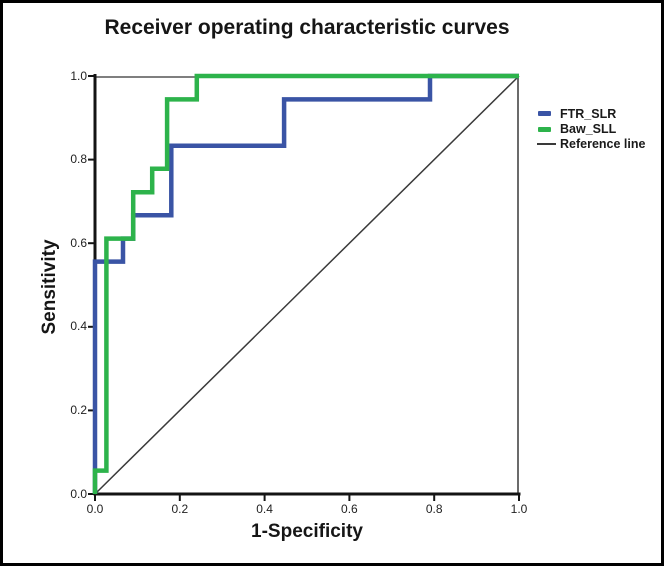 This screenshot has height=566, width=664. Describe the element at coordinates (434, 509) in the screenshot. I see `x-tick-label: 0.8` at that location.